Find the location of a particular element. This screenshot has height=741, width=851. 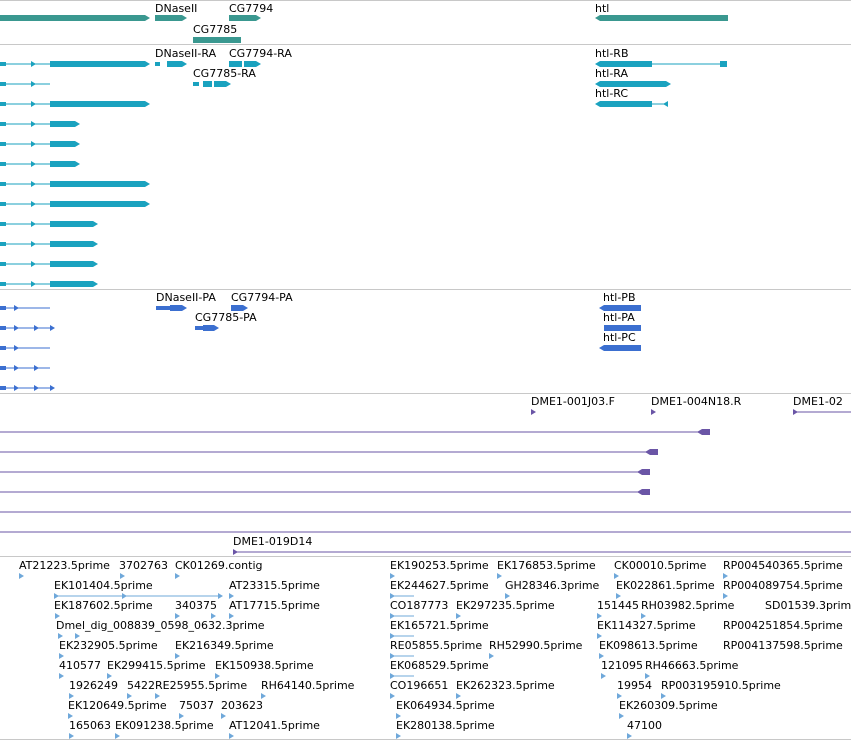

transcript-label: htl-RB is located at coordinates (612, 53).